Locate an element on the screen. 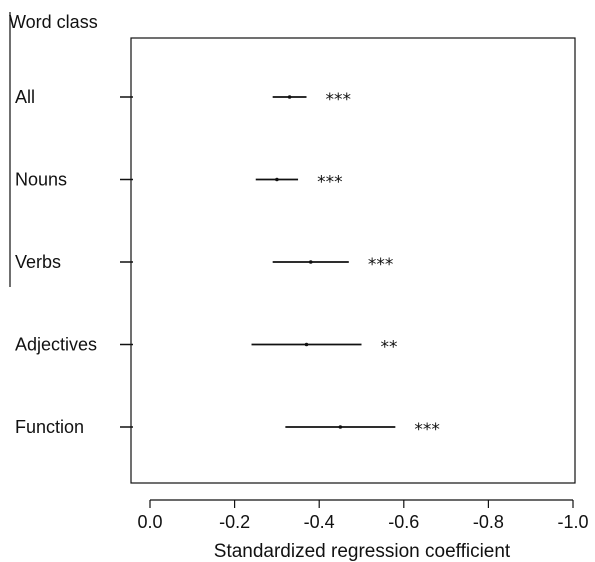 The width and height of the screenshot is (595, 562). x-tick-label: -0.8 is located at coordinates (488, 522).